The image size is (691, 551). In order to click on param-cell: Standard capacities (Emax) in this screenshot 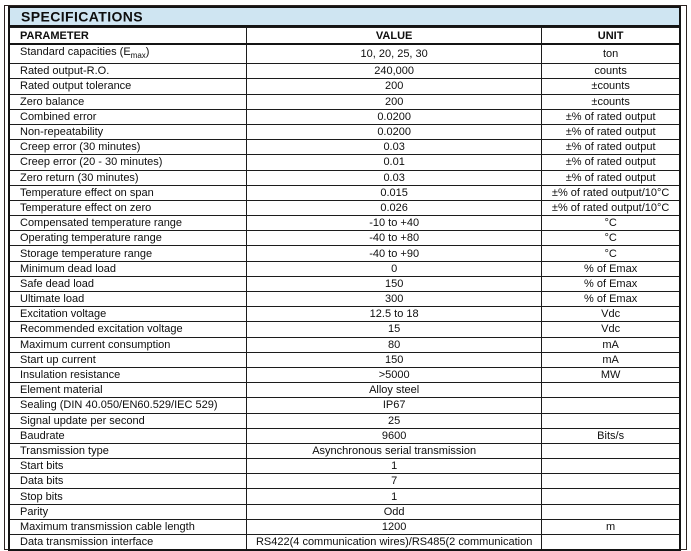, I will do `click(128, 54)`.